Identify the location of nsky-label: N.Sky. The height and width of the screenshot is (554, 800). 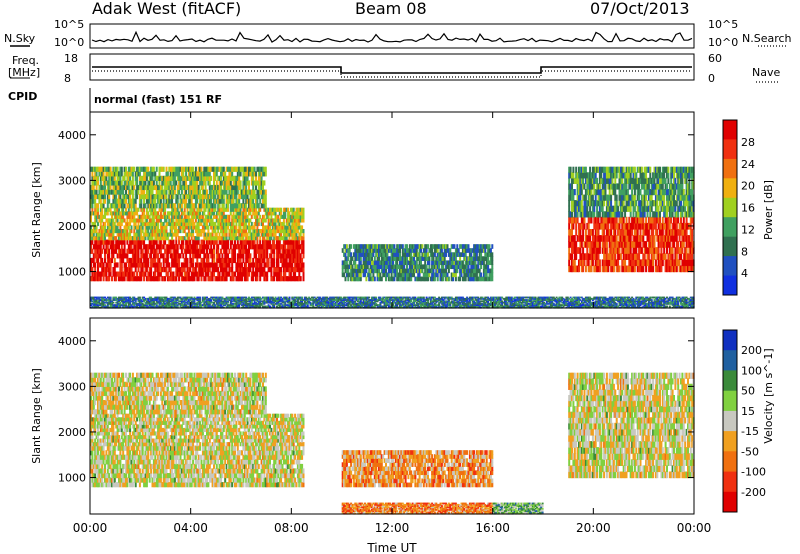
(20, 38).